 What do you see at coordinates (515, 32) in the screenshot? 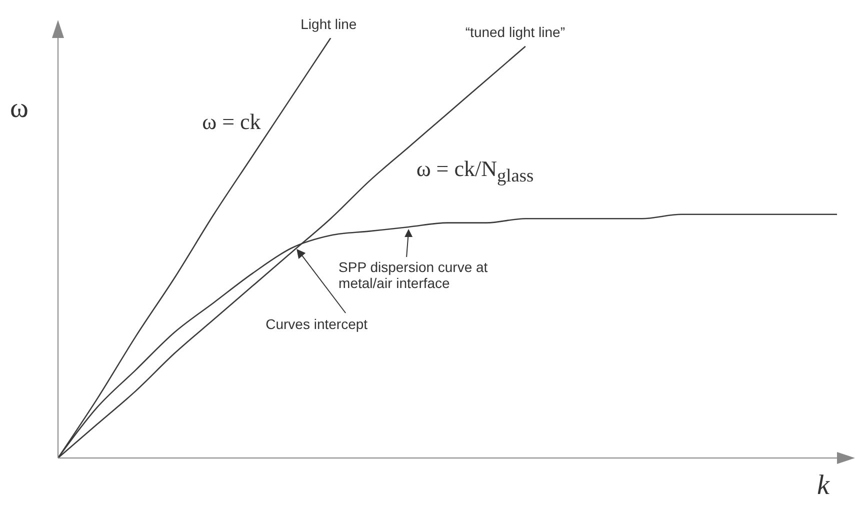
I see `series-label: “tuned light line”` at bounding box center [515, 32].